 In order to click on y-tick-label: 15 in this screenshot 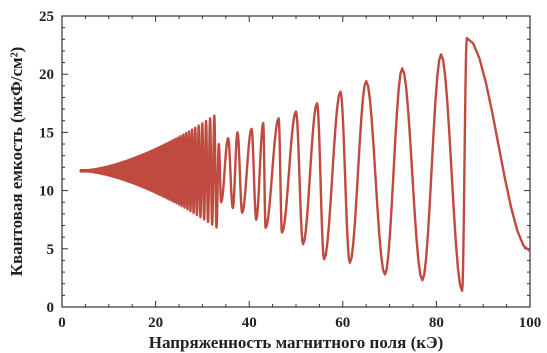, I will do `click(46, 133)`.